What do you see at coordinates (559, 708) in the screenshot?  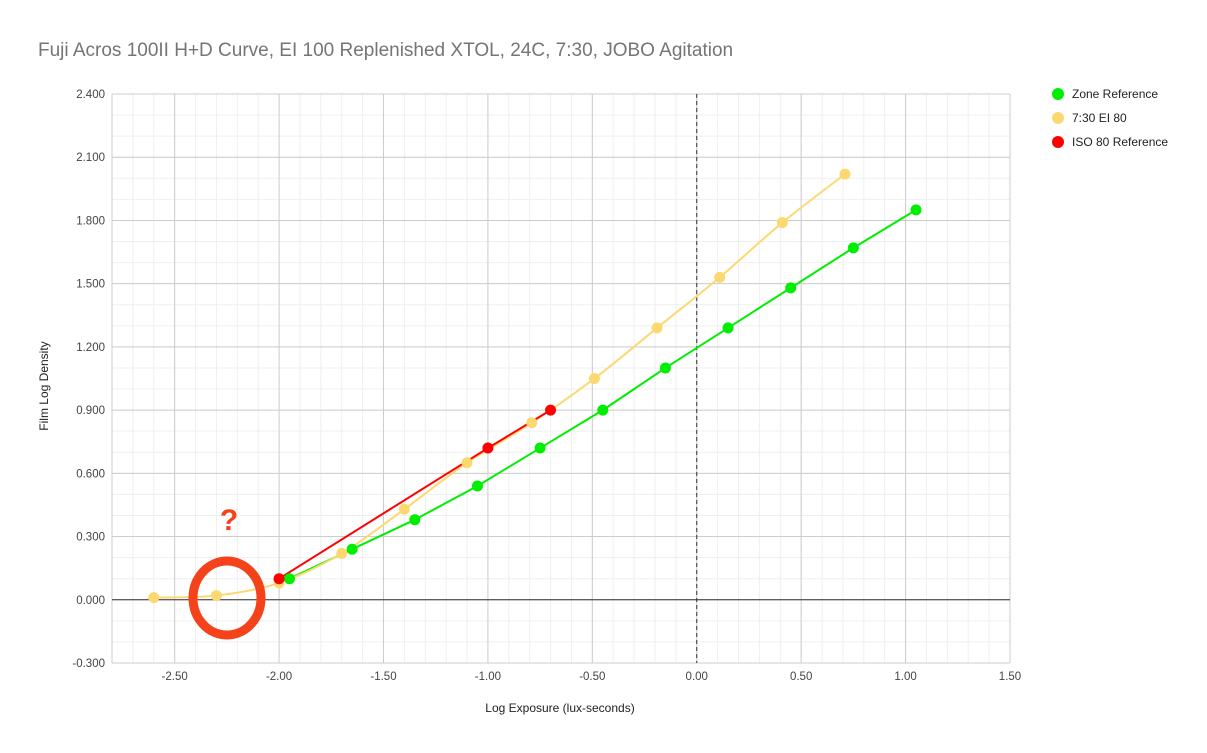 I see `x-axis-label: Log Exposure (lux-seconds)` at bounding box center [559, 708].